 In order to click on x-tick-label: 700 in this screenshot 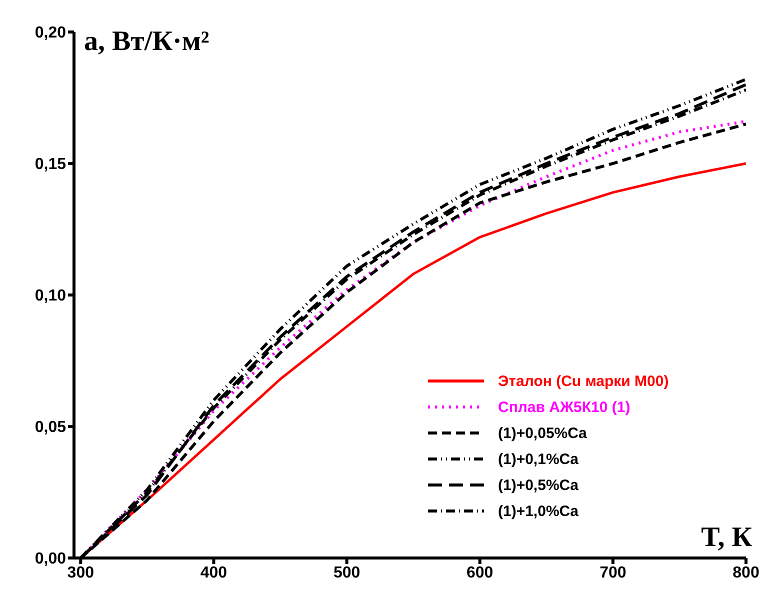, I will do `click(613, 573)`.